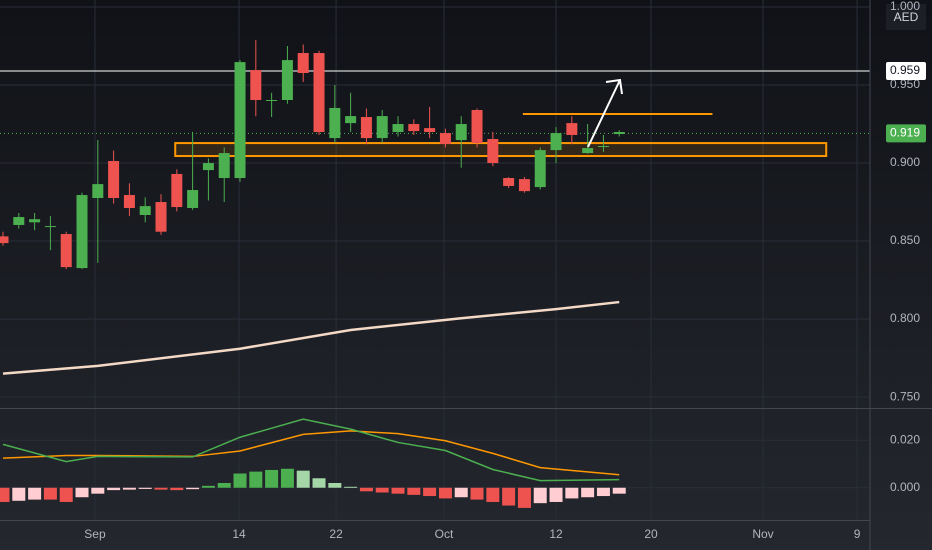 The width and height of the screenshot is (932, 550). What do you see at coordinates (95, 534) in the screenshot?
I see `x-tick-label: Sep` at bounding box center [95, 534].